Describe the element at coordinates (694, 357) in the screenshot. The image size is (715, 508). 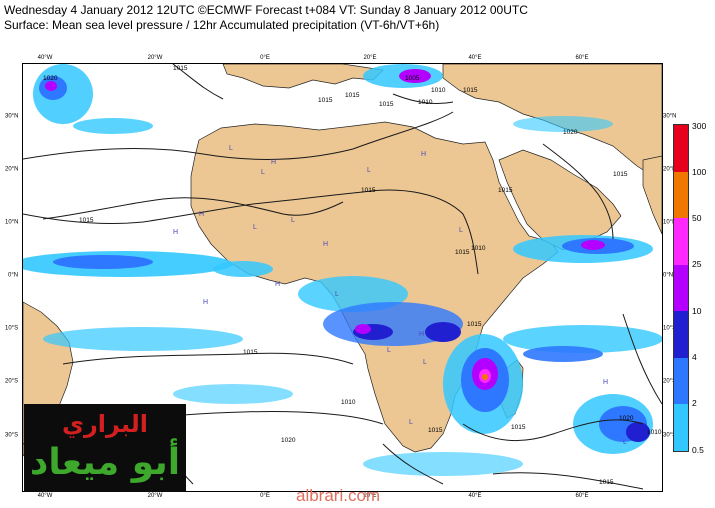
I see `colorbar-label: 4` at that location.